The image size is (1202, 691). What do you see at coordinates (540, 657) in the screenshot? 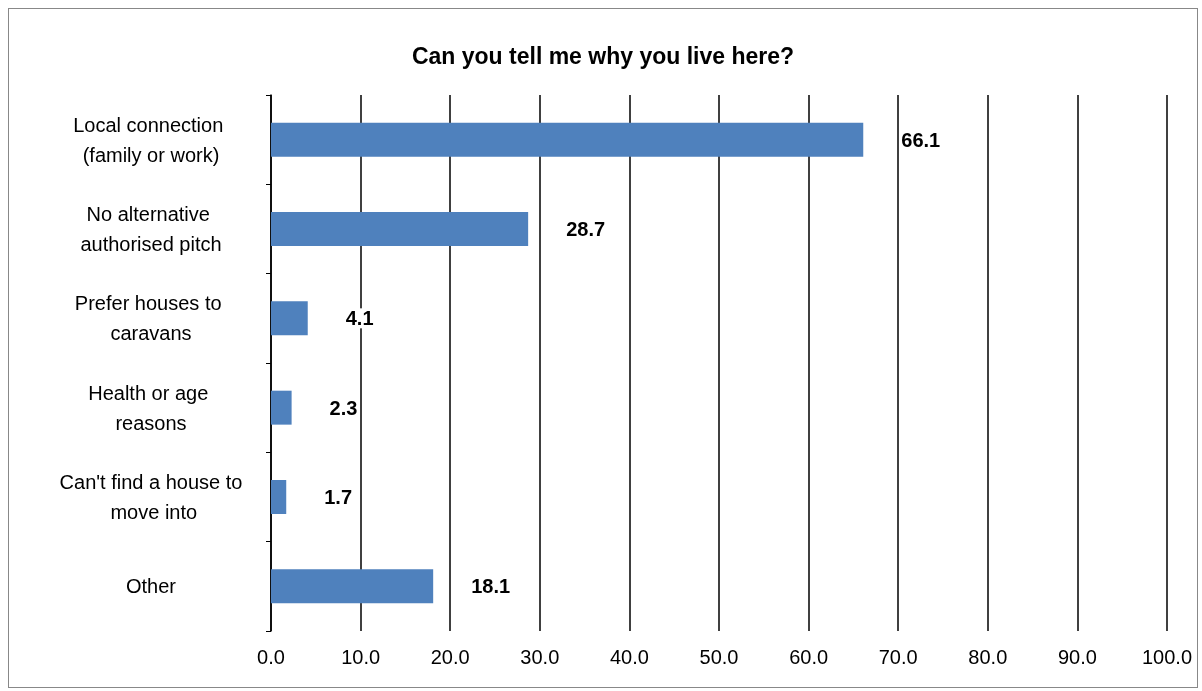
I see `x-tick-label: 30.0` at bounding box center [540, 657].